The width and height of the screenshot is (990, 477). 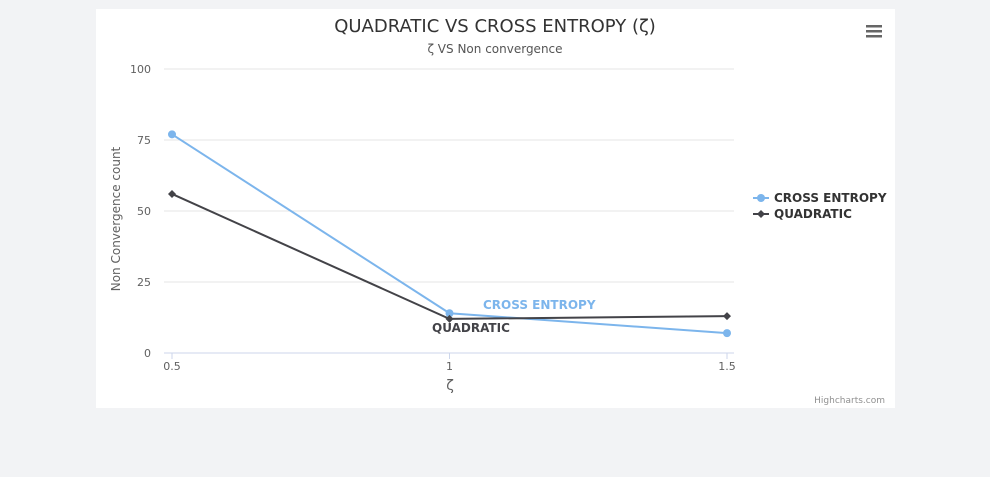 What do you see at coordinates (144, 140) in the screenshot?
I see `y-tick-label: 75` at bounding box center [144, 140].